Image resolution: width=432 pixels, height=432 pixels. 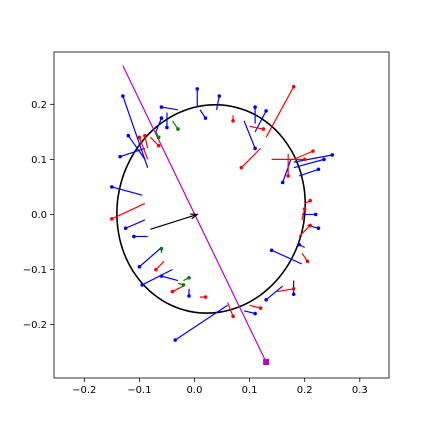 What do you see at coordinates (35, 325) in the screenshot?
I see `y-tick-label: −0.2` at bounding box center [35, 325].